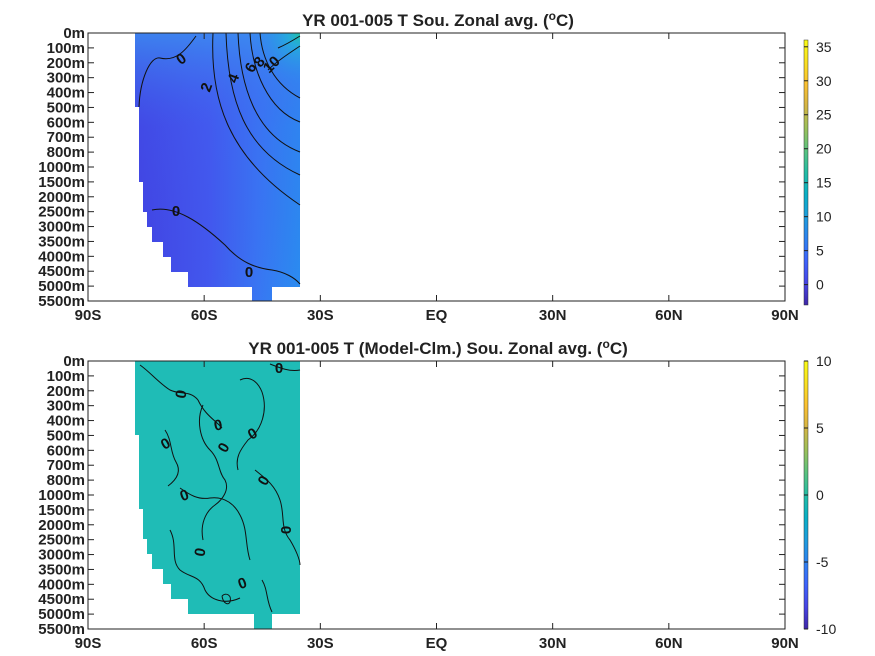  What do you see at coordinates (438, 19) in the screenshot?
I see `temperature-title: YR 001-005 T Sou. Zonal avg. (oC)` at bounding box center [438, 19].